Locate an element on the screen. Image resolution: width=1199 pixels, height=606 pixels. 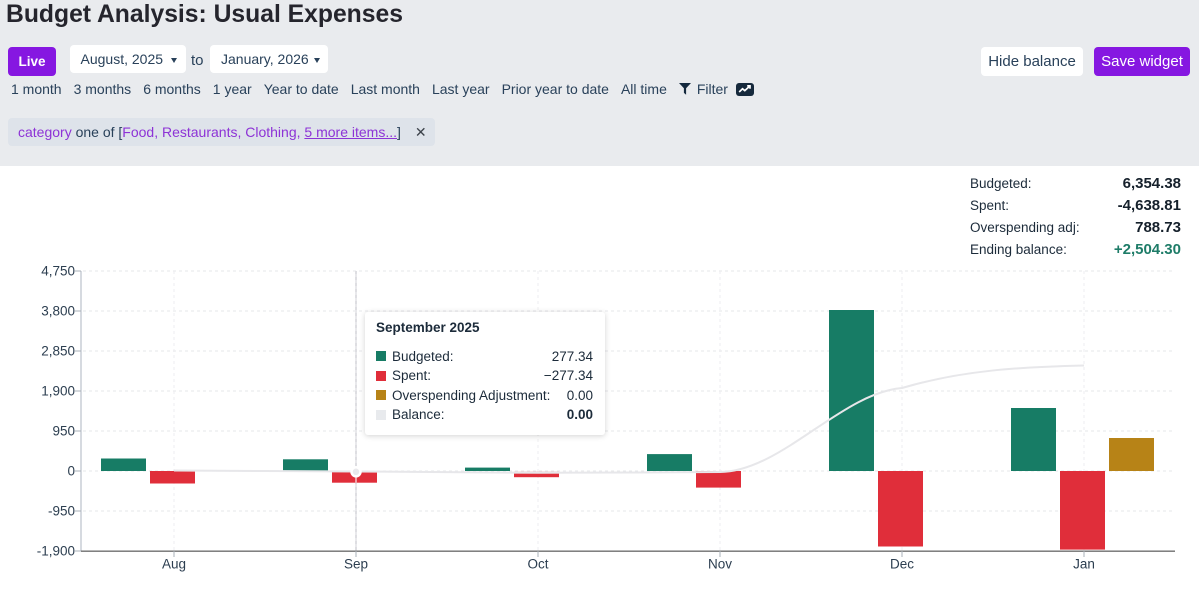
svg-text: 950 is located at coordinates (63, 431).